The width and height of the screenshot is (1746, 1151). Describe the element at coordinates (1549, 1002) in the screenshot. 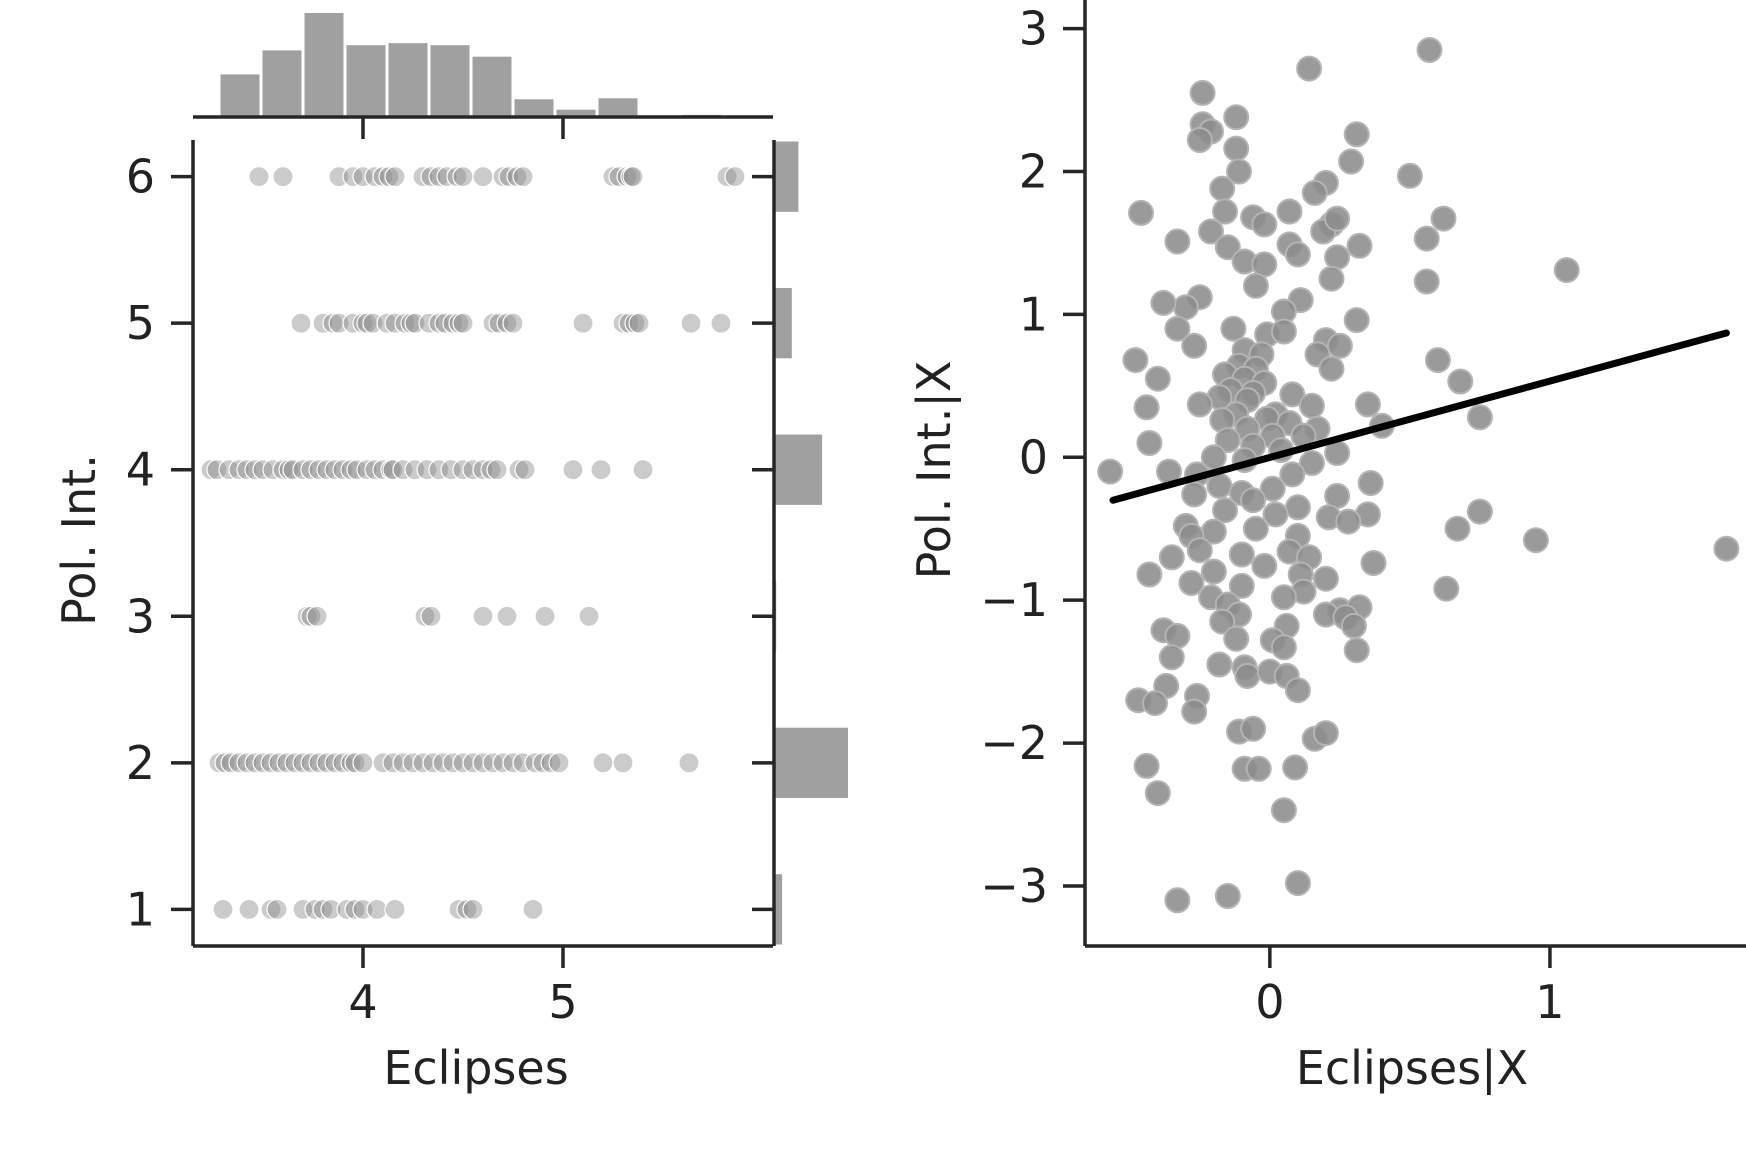

I see `partial-regression-x-tick-label: 1` at that location.